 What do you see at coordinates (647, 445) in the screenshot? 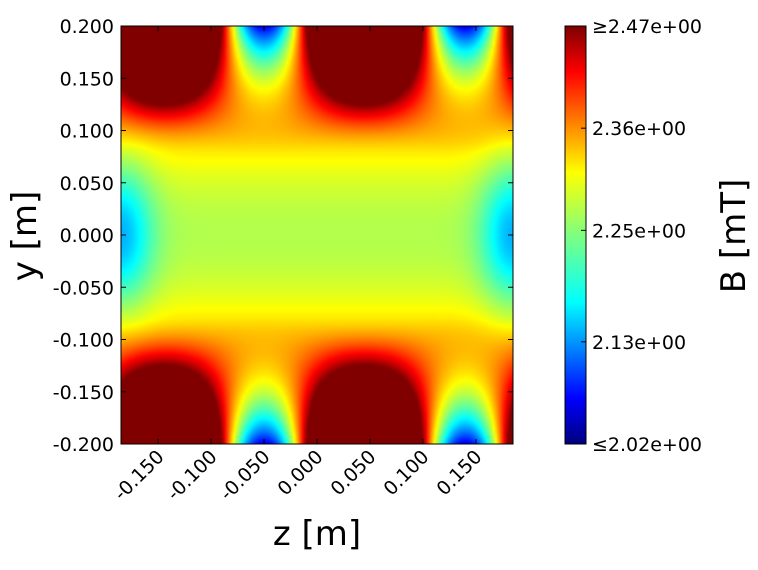
I see `colorbar-tick-label: ≤2.02e+00` at bounding box center [647, 445].